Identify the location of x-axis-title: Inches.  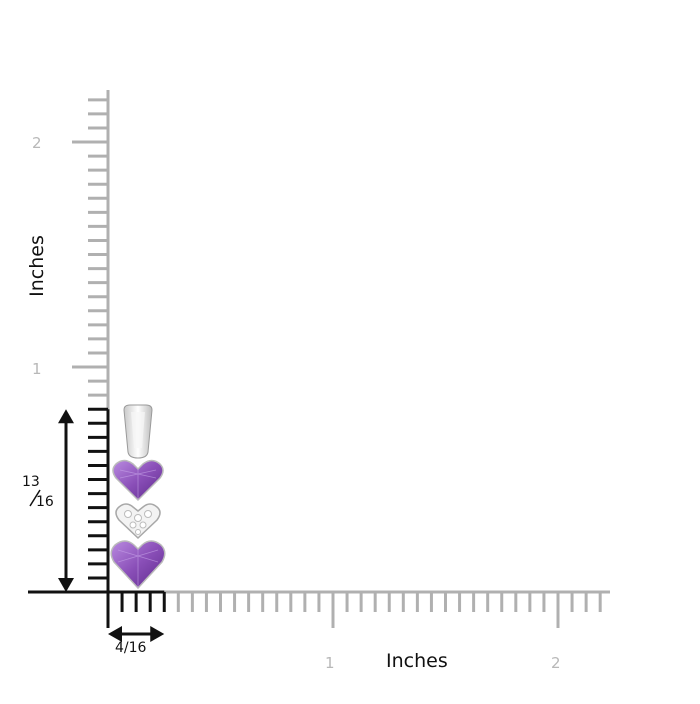
(417, 661).